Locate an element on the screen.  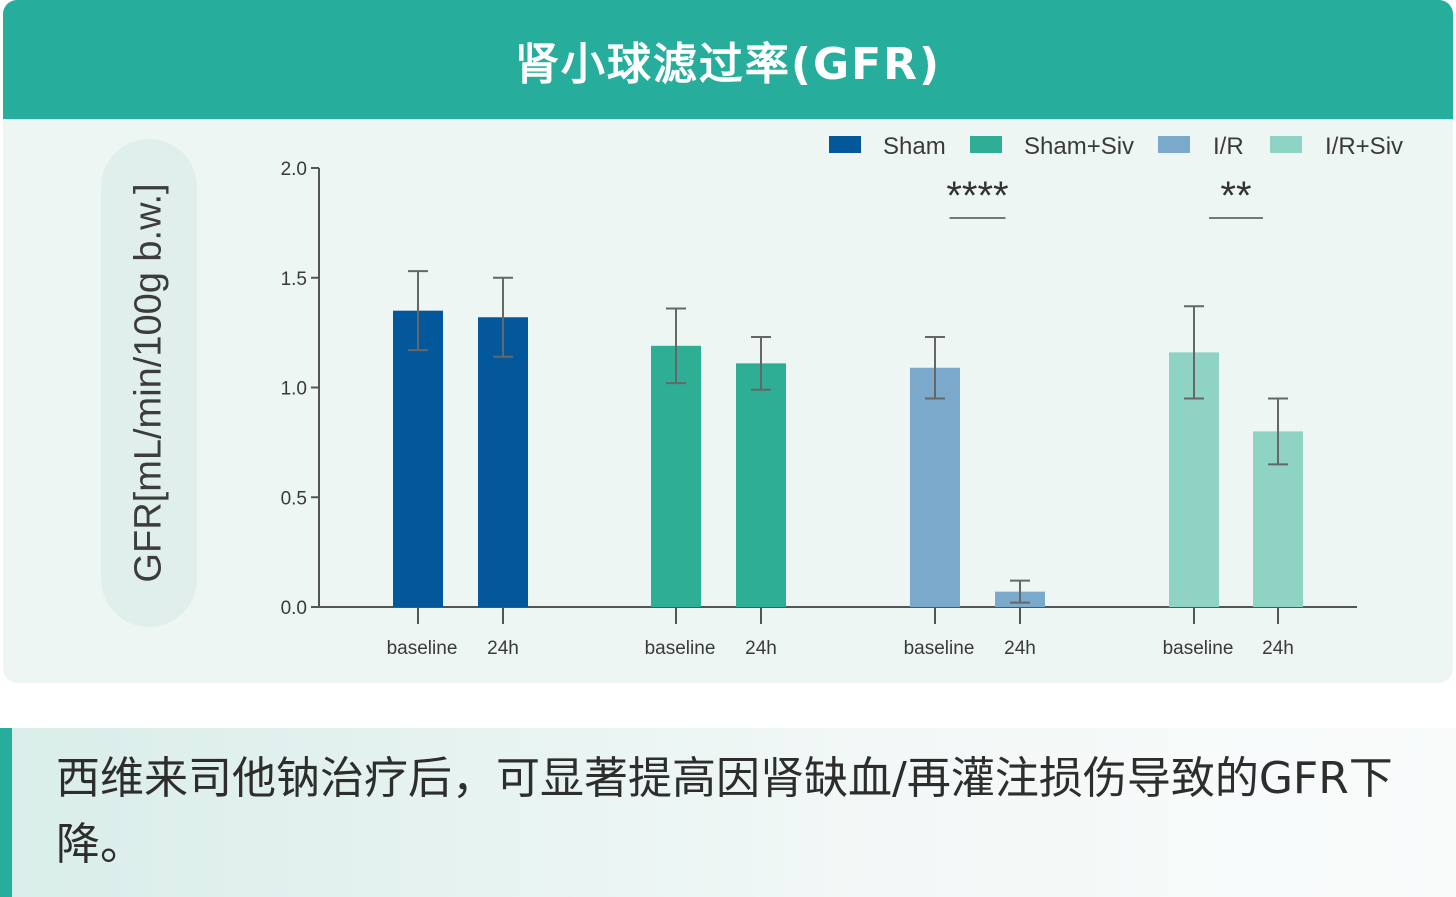
chart-title: 肾小球滤过率(GFR) is located at coordinates (728, 64).